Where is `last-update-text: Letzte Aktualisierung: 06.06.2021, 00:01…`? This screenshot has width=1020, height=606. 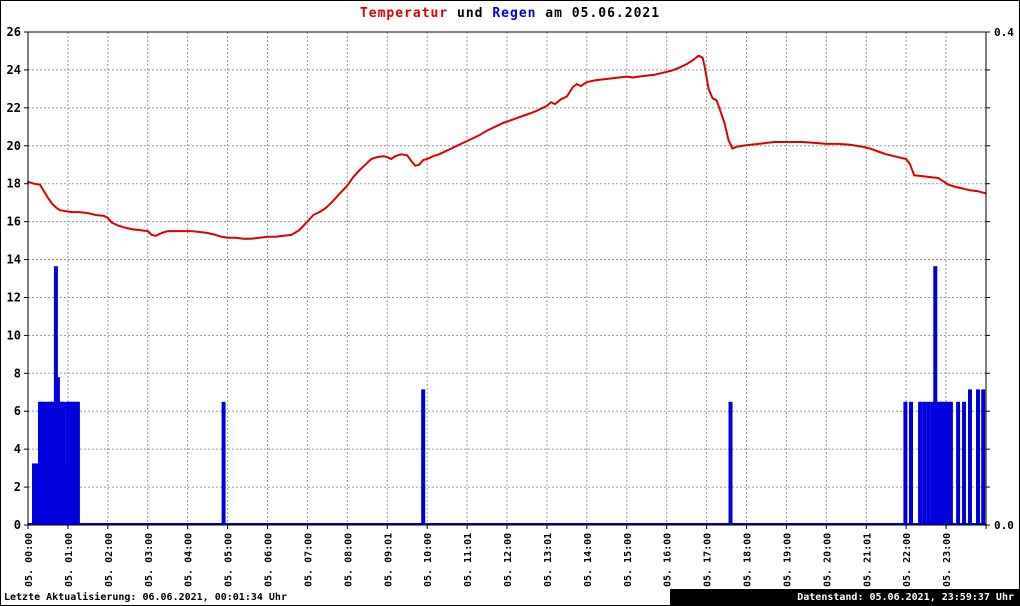
last-update-text: Letzte Aktualisierung: 06.06.2021, 00:01… is located at coordinates (145, 597).